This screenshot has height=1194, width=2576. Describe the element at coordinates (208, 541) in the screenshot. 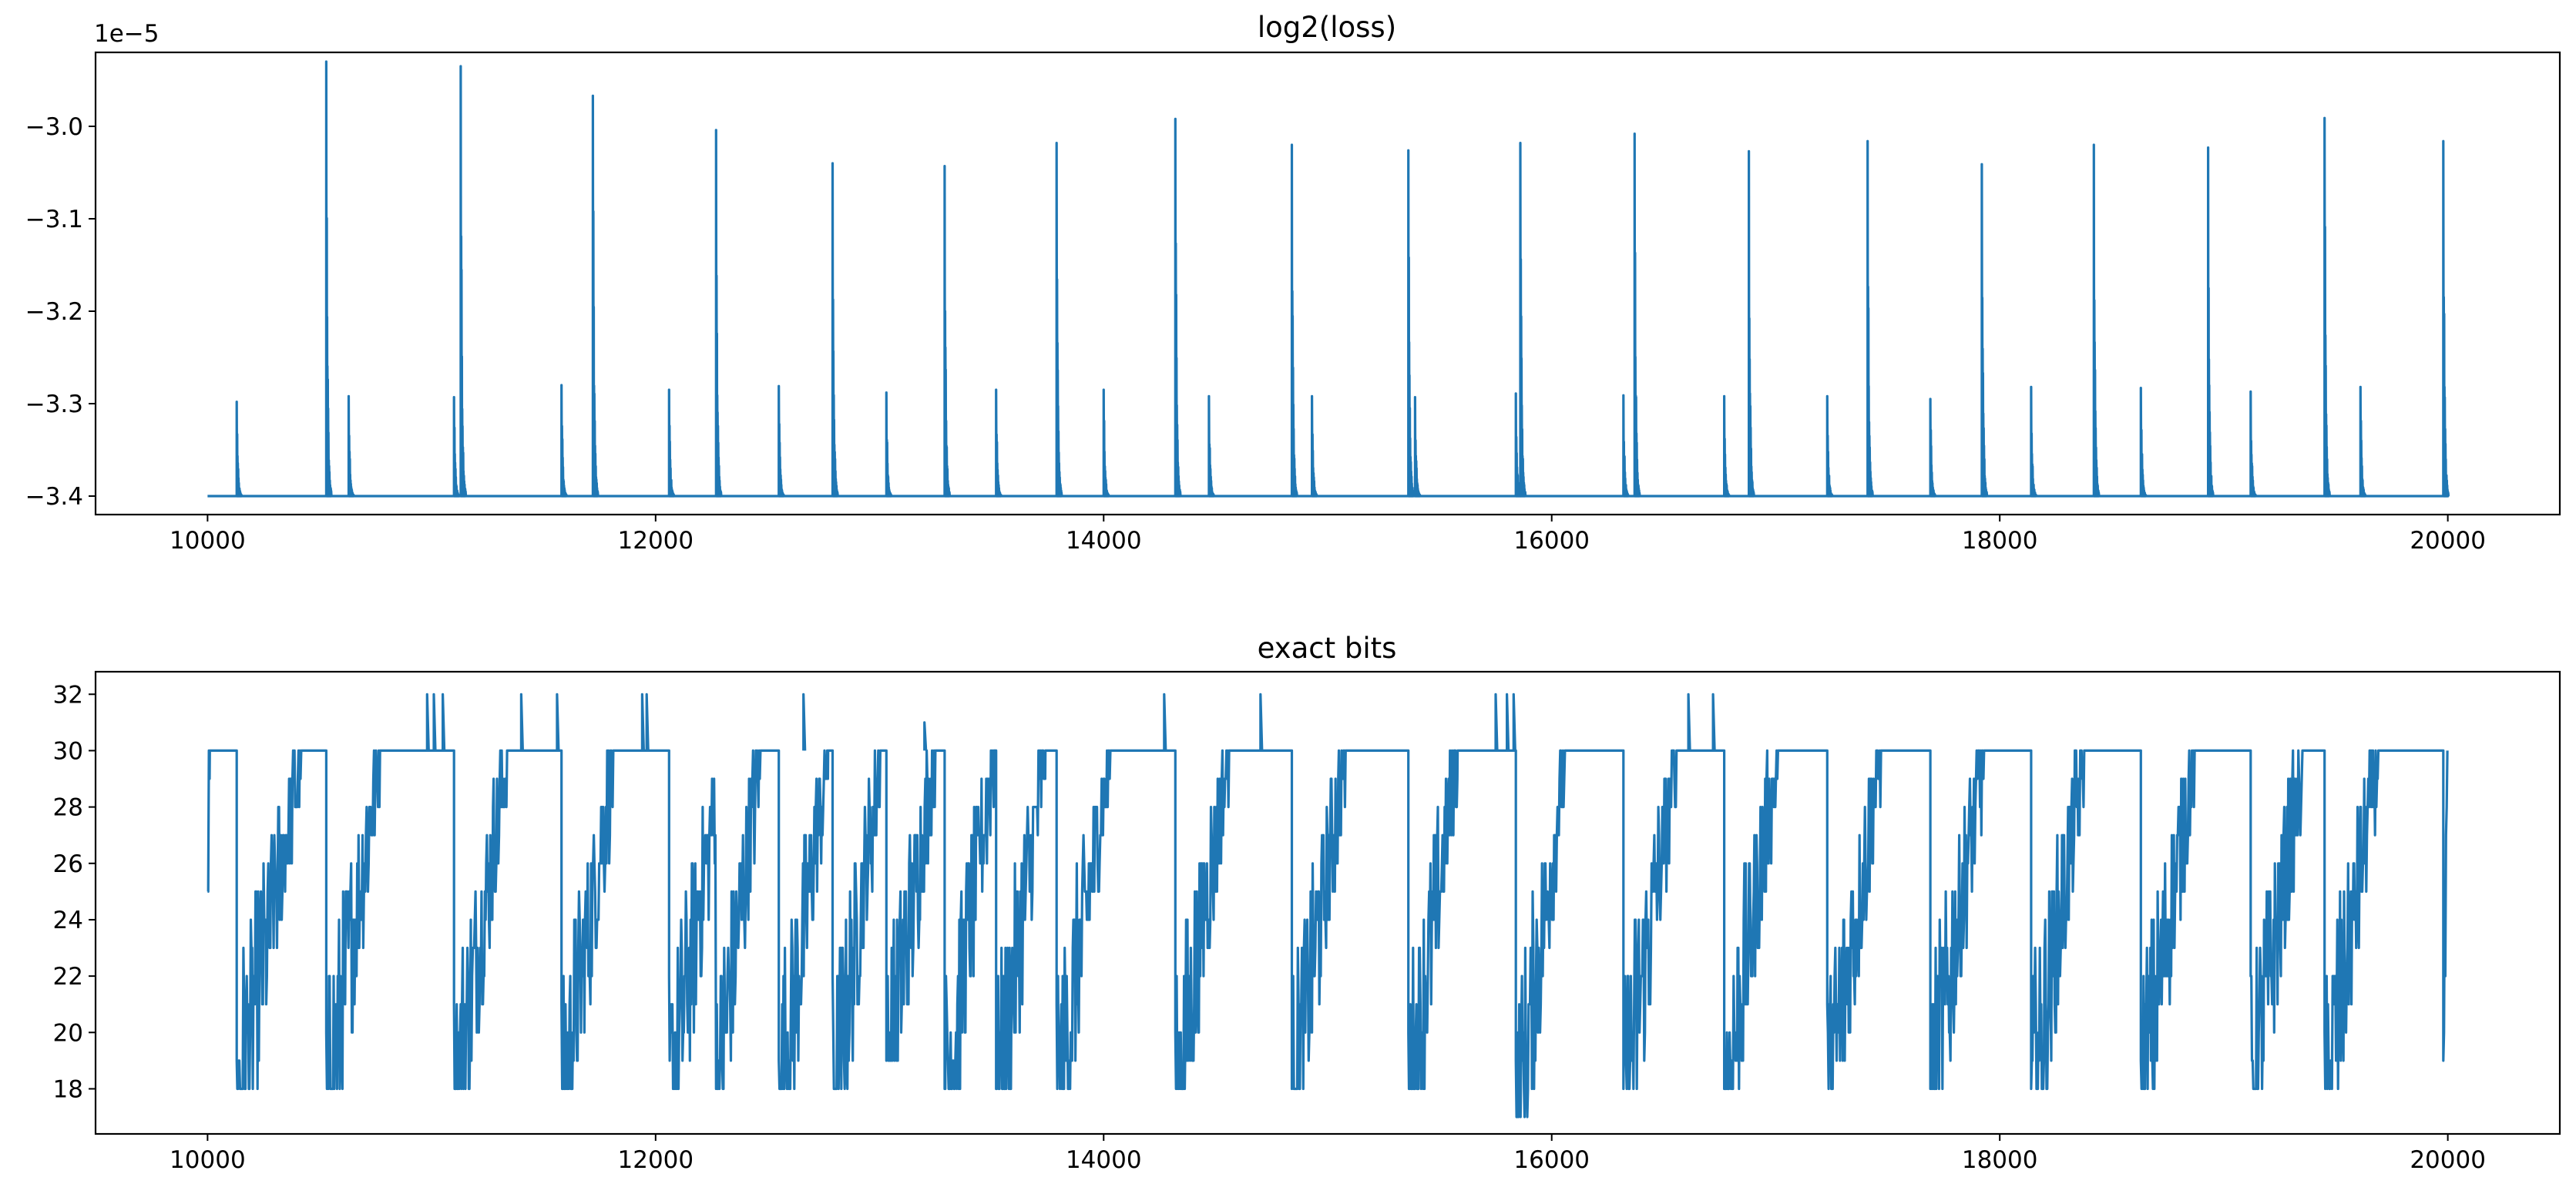

I see `loss-x-tick-label: 10000` at that location.